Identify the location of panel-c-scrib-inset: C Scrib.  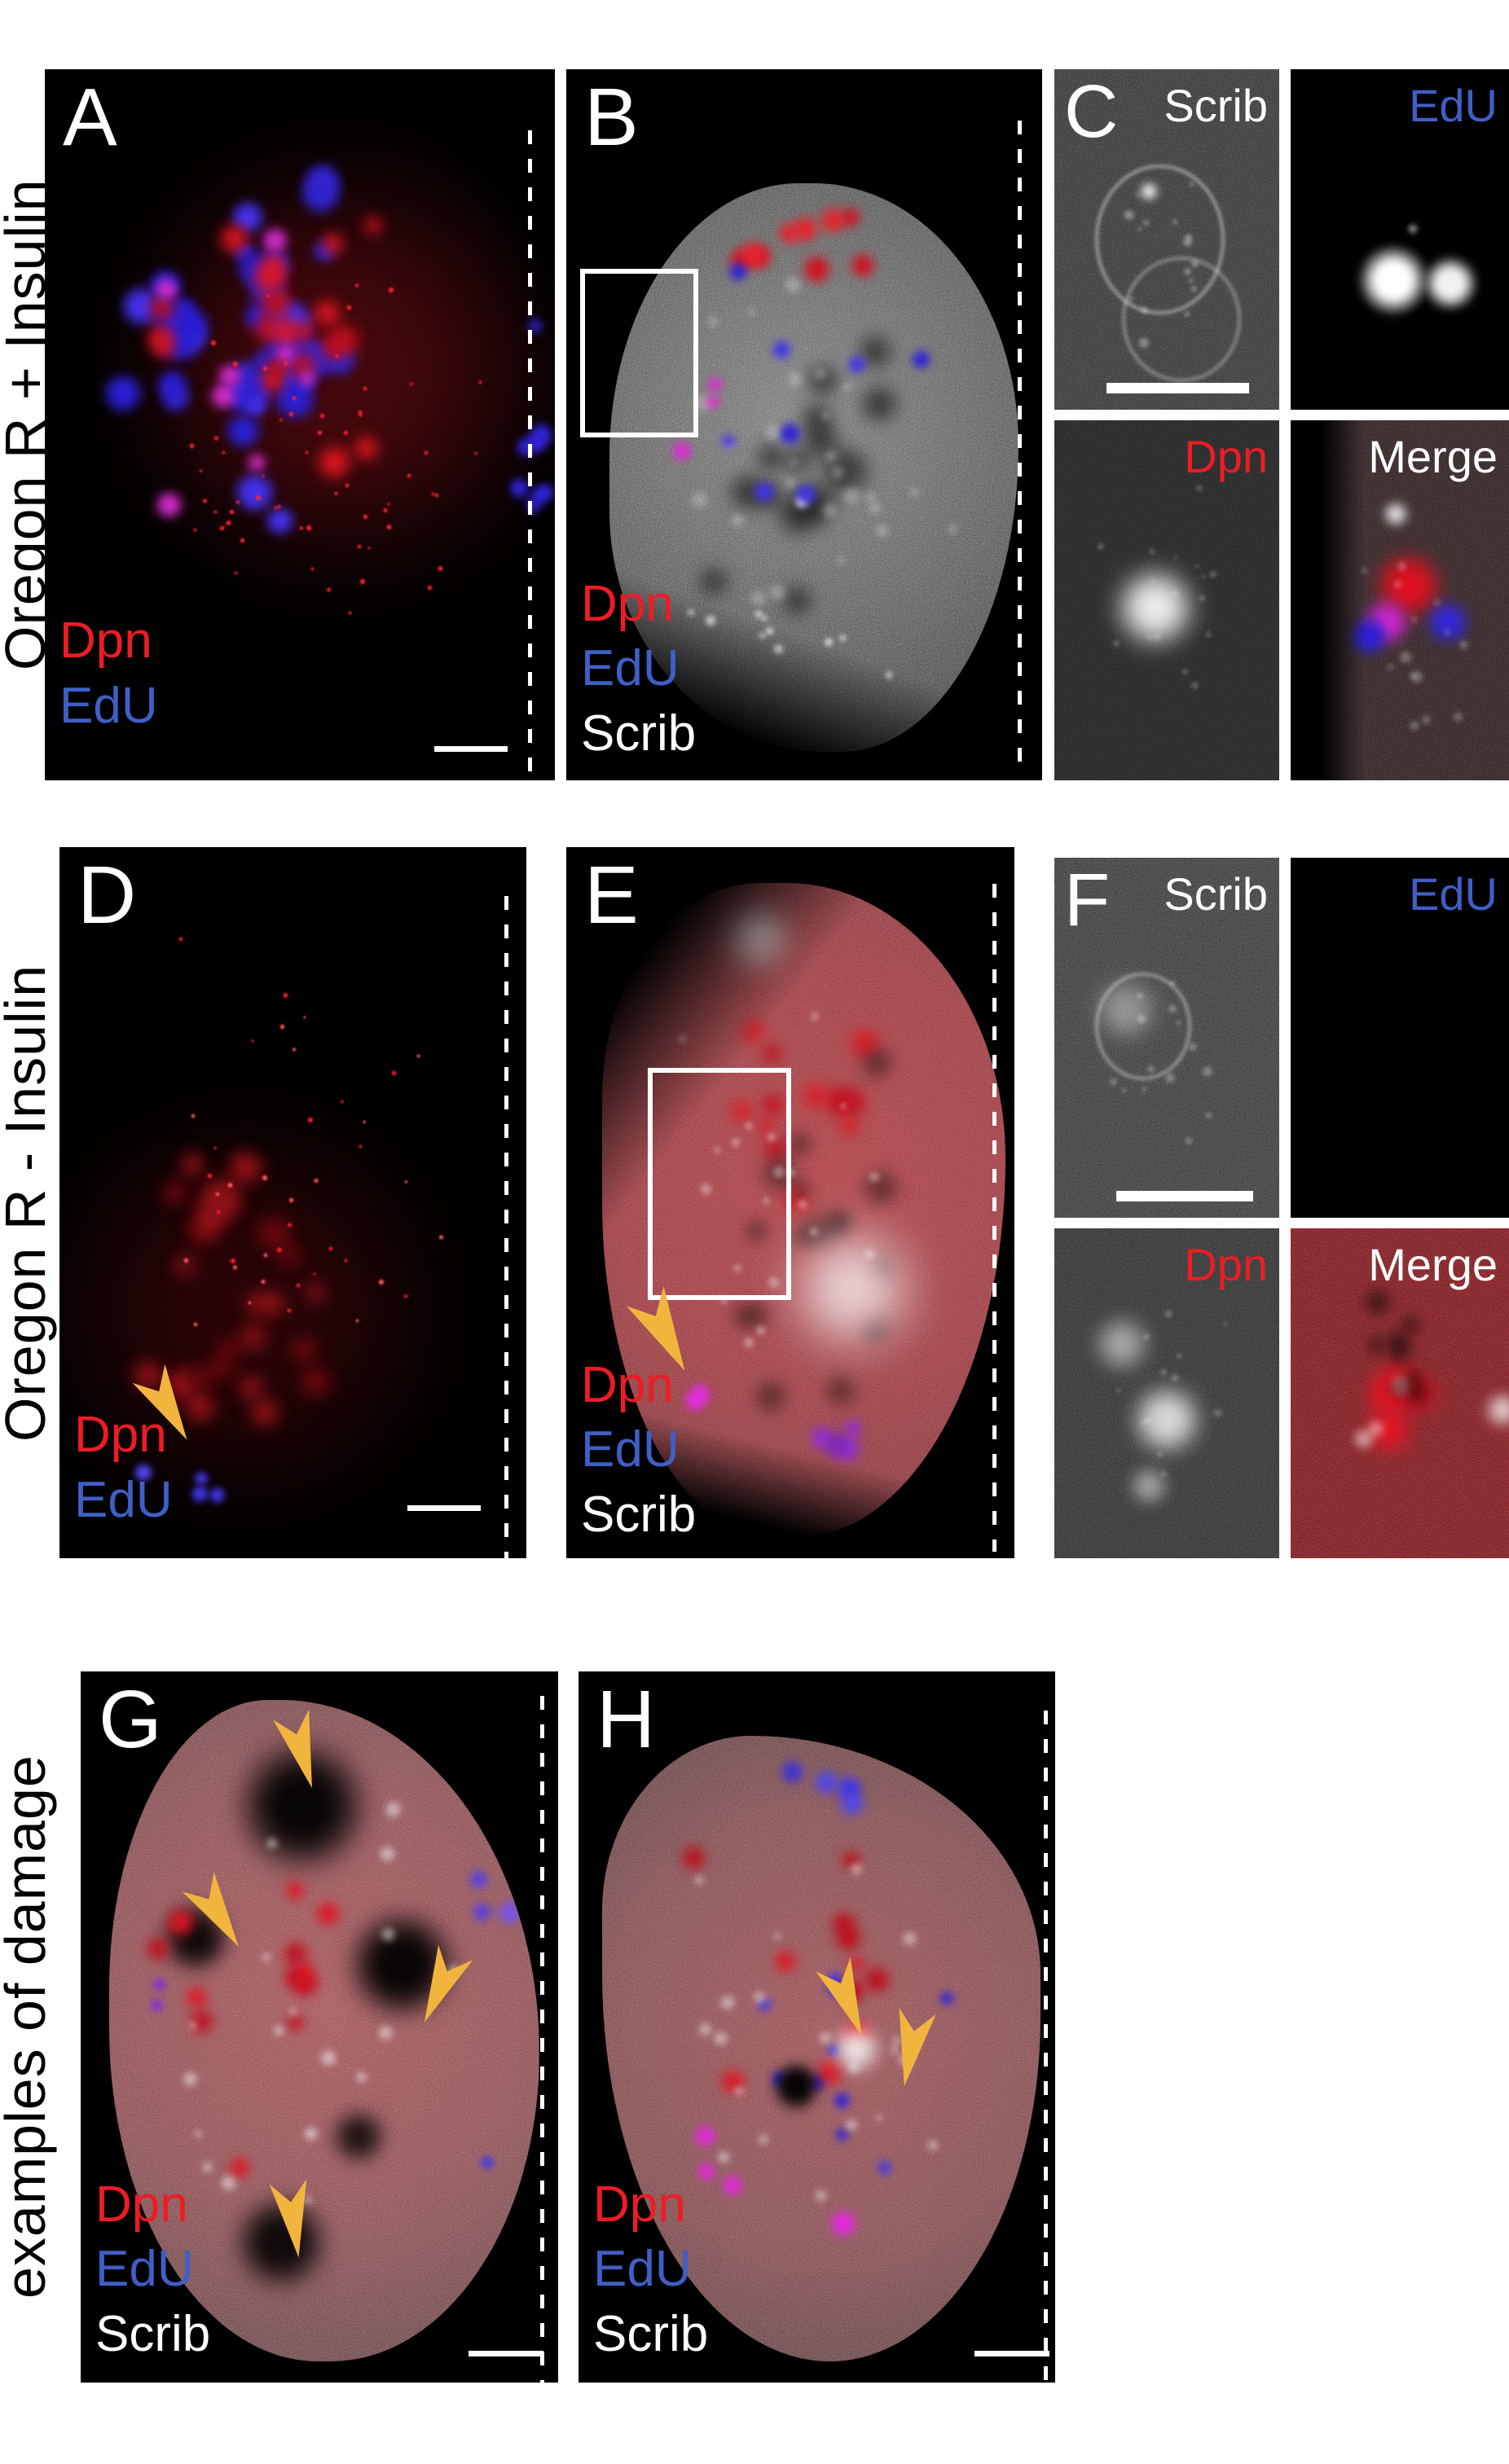
(1166, 239).